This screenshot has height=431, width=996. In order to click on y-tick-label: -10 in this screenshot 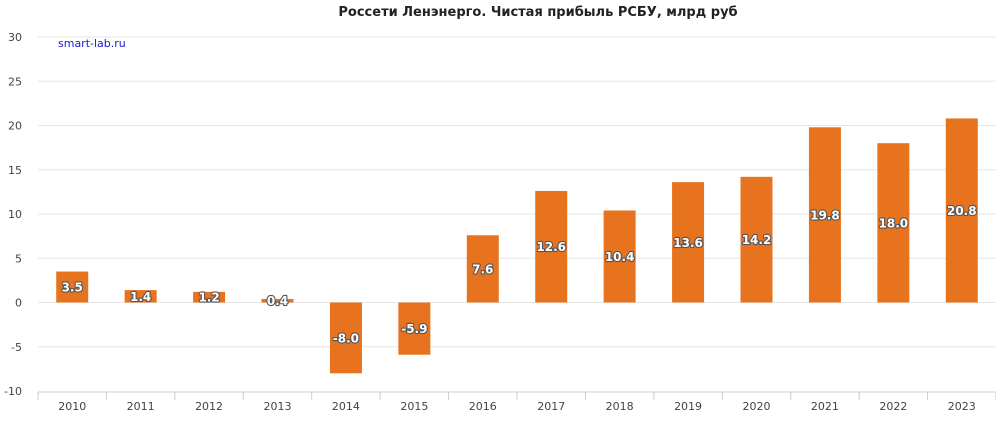, I will do `click(13, 391)`.